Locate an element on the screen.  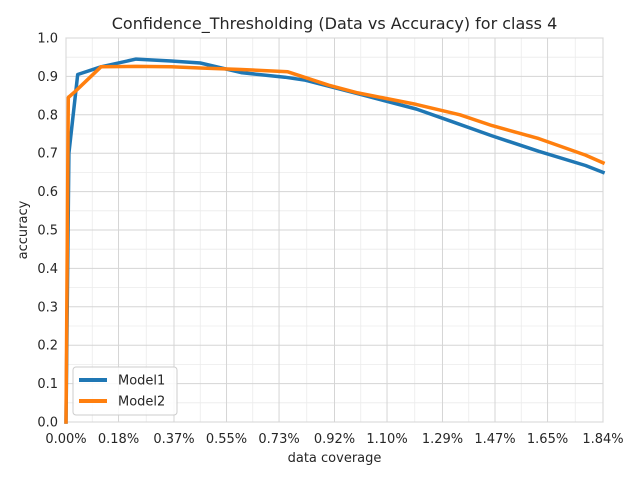
legend: Model1 Model2 is located at coordinates (125, 391).